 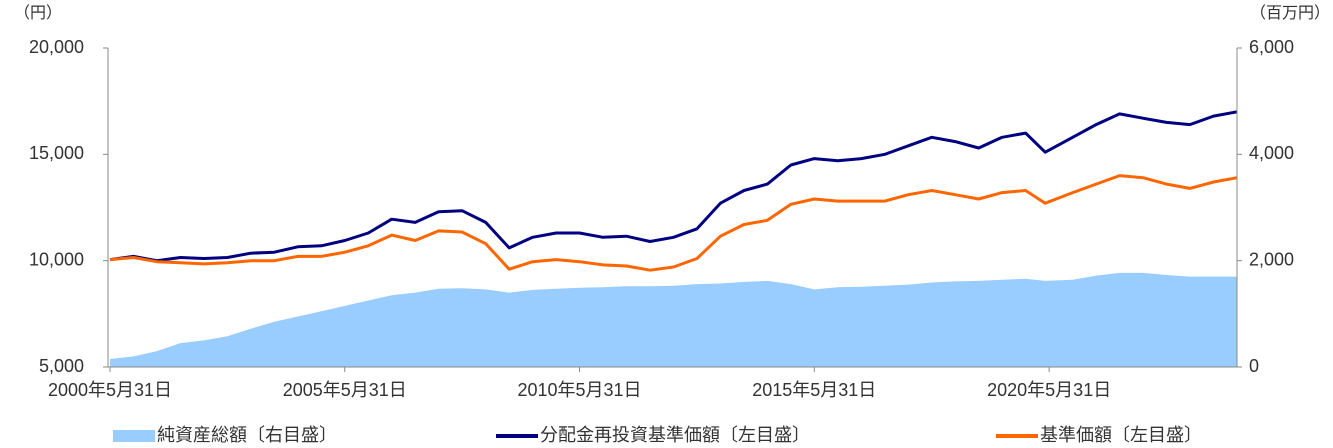 What do you see at coordinates (1049, 390) in the screenshot?
I see `x-tick-label: 2020年5月31日` at bounding box center [1049, 390].